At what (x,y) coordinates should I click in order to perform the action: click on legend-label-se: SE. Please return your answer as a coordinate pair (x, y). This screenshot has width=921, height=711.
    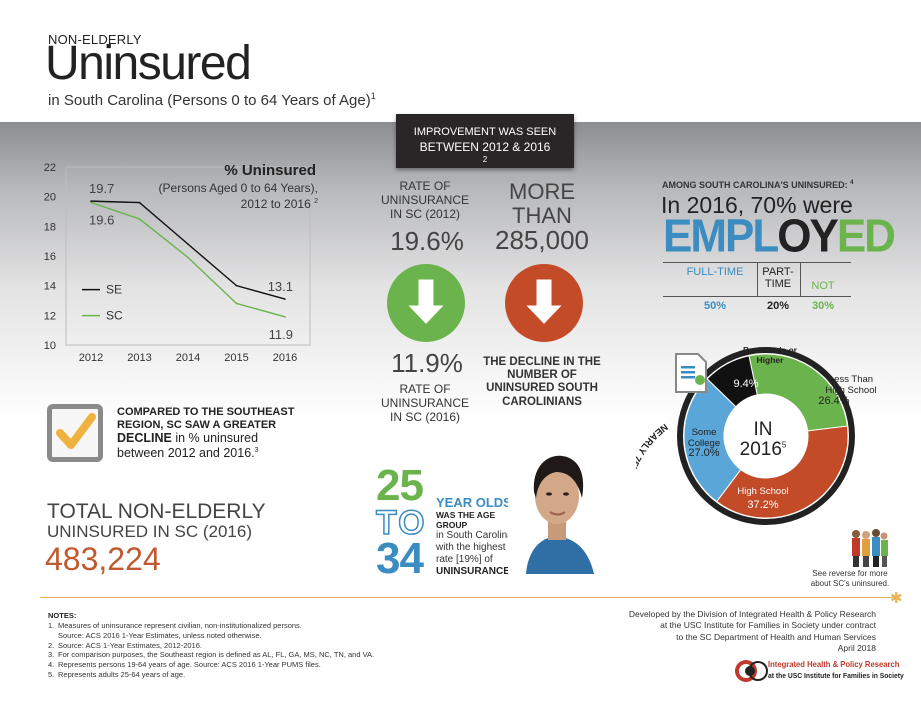
    Looking at the image, I should click on (114, 290).